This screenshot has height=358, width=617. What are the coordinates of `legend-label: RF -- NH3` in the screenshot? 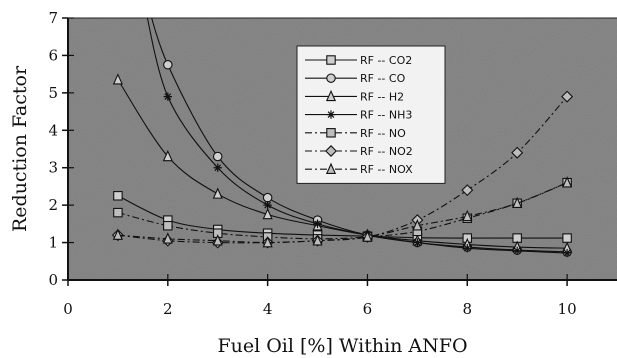 It's located at (386, 115).